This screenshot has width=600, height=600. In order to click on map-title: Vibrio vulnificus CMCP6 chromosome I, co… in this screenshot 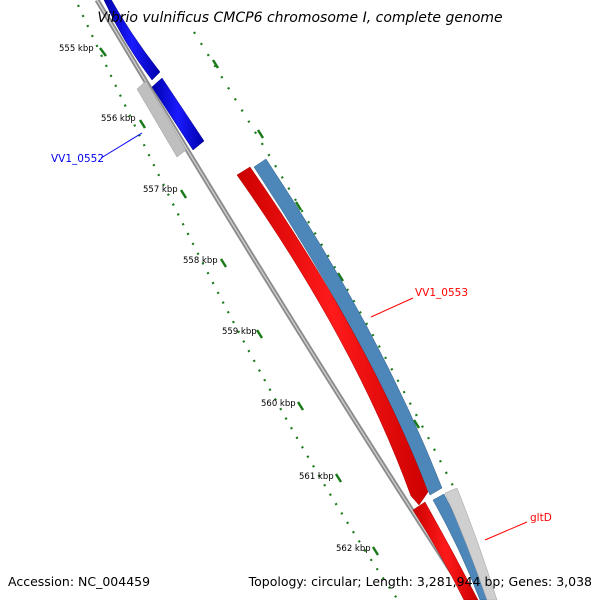, I will do `click(299, 18)`.